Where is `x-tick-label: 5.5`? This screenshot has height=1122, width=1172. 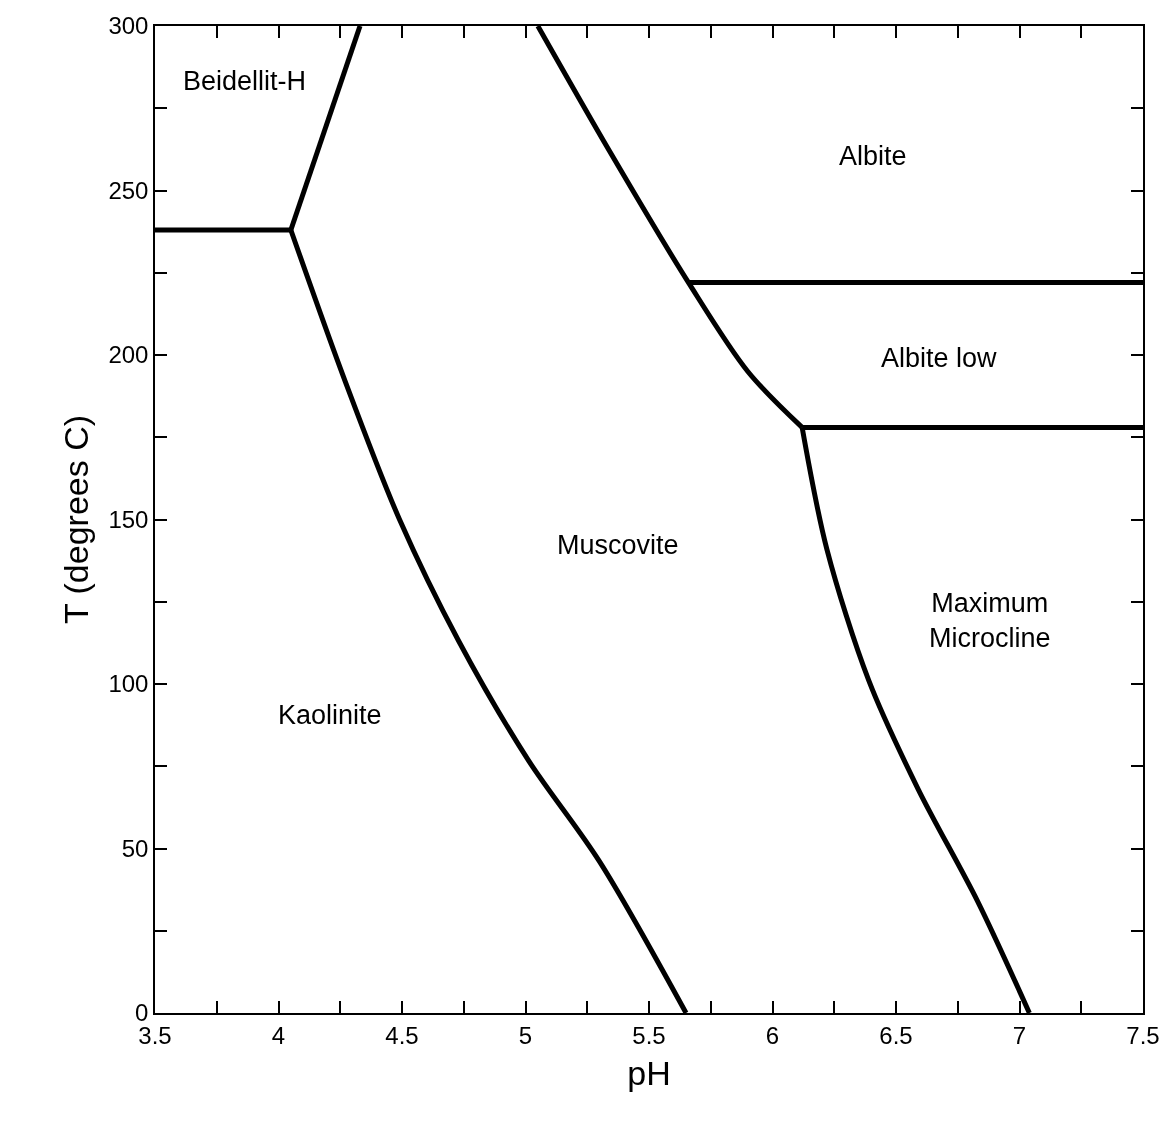 x-tick-label: 5.5 is located at coordinates (649, 1035).